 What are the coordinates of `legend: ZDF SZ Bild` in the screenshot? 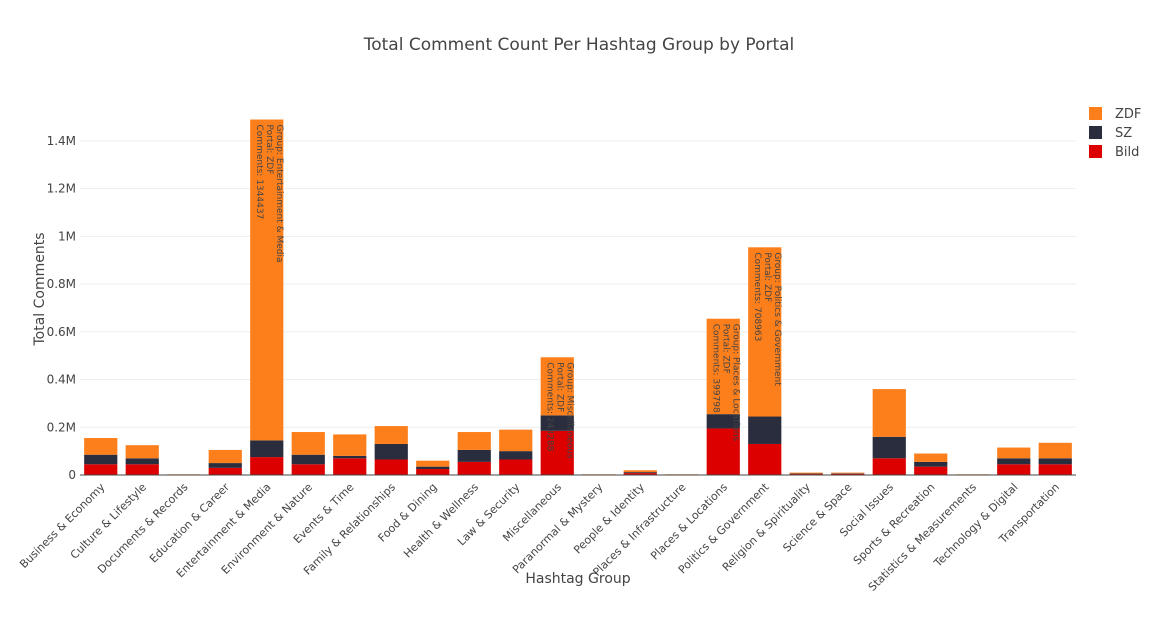 It's located at (1115, 133).